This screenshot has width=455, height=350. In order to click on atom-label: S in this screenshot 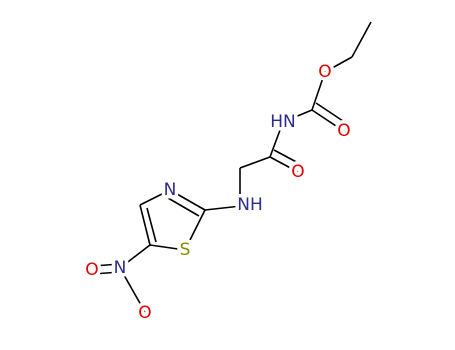, I will do `click(185, 250)`.